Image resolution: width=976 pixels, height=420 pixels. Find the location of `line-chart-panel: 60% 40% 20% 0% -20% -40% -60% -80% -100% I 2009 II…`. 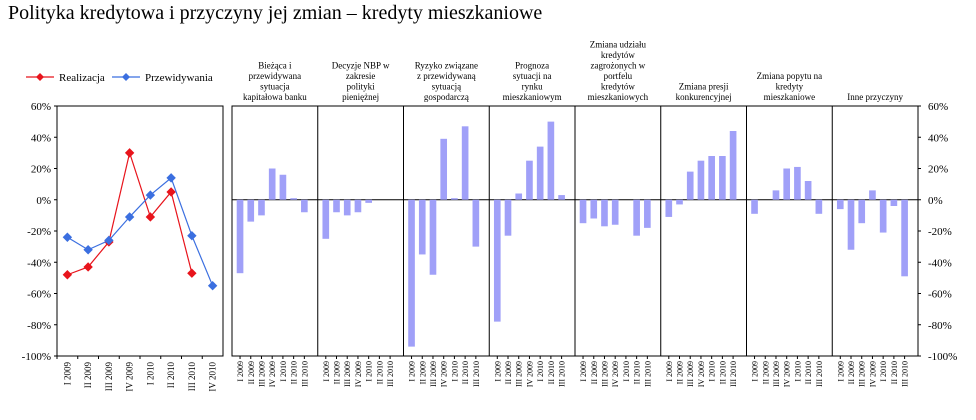

line-chart-panel: 60% 40% 20% 0% -20% -40% -60% -80% -100% I 2009 II… is located at coordinates (123, 246).